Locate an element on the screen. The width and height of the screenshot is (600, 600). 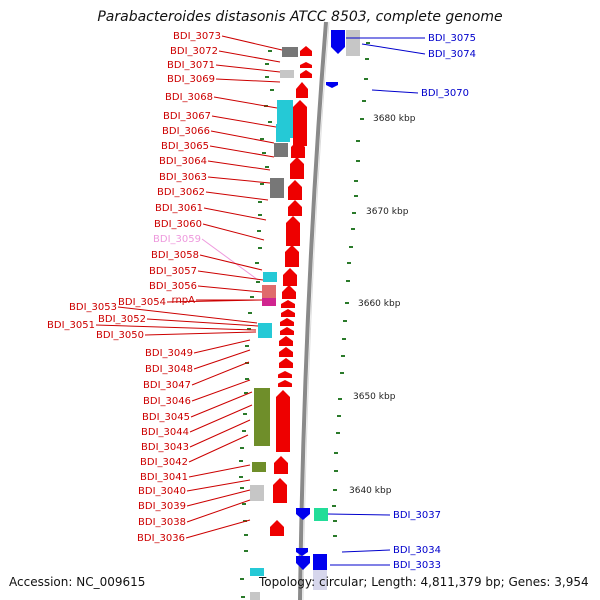
gene-label: BDI_3048 is located at coordinates (169, 369).